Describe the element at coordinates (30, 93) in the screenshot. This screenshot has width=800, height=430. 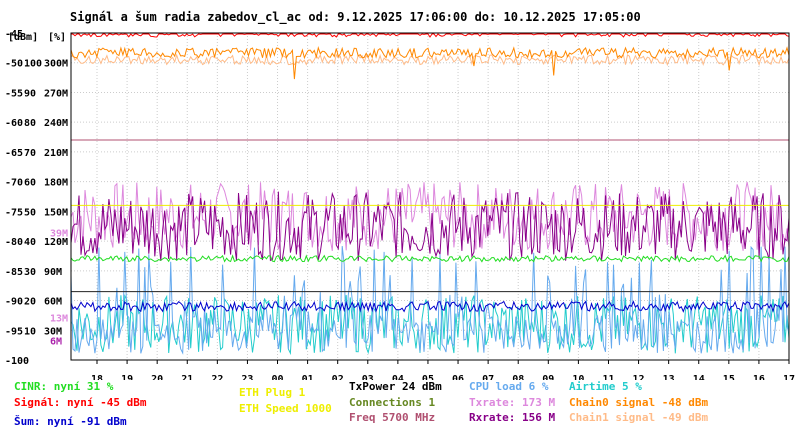
I see `y-tick-percent: 90` at that location.